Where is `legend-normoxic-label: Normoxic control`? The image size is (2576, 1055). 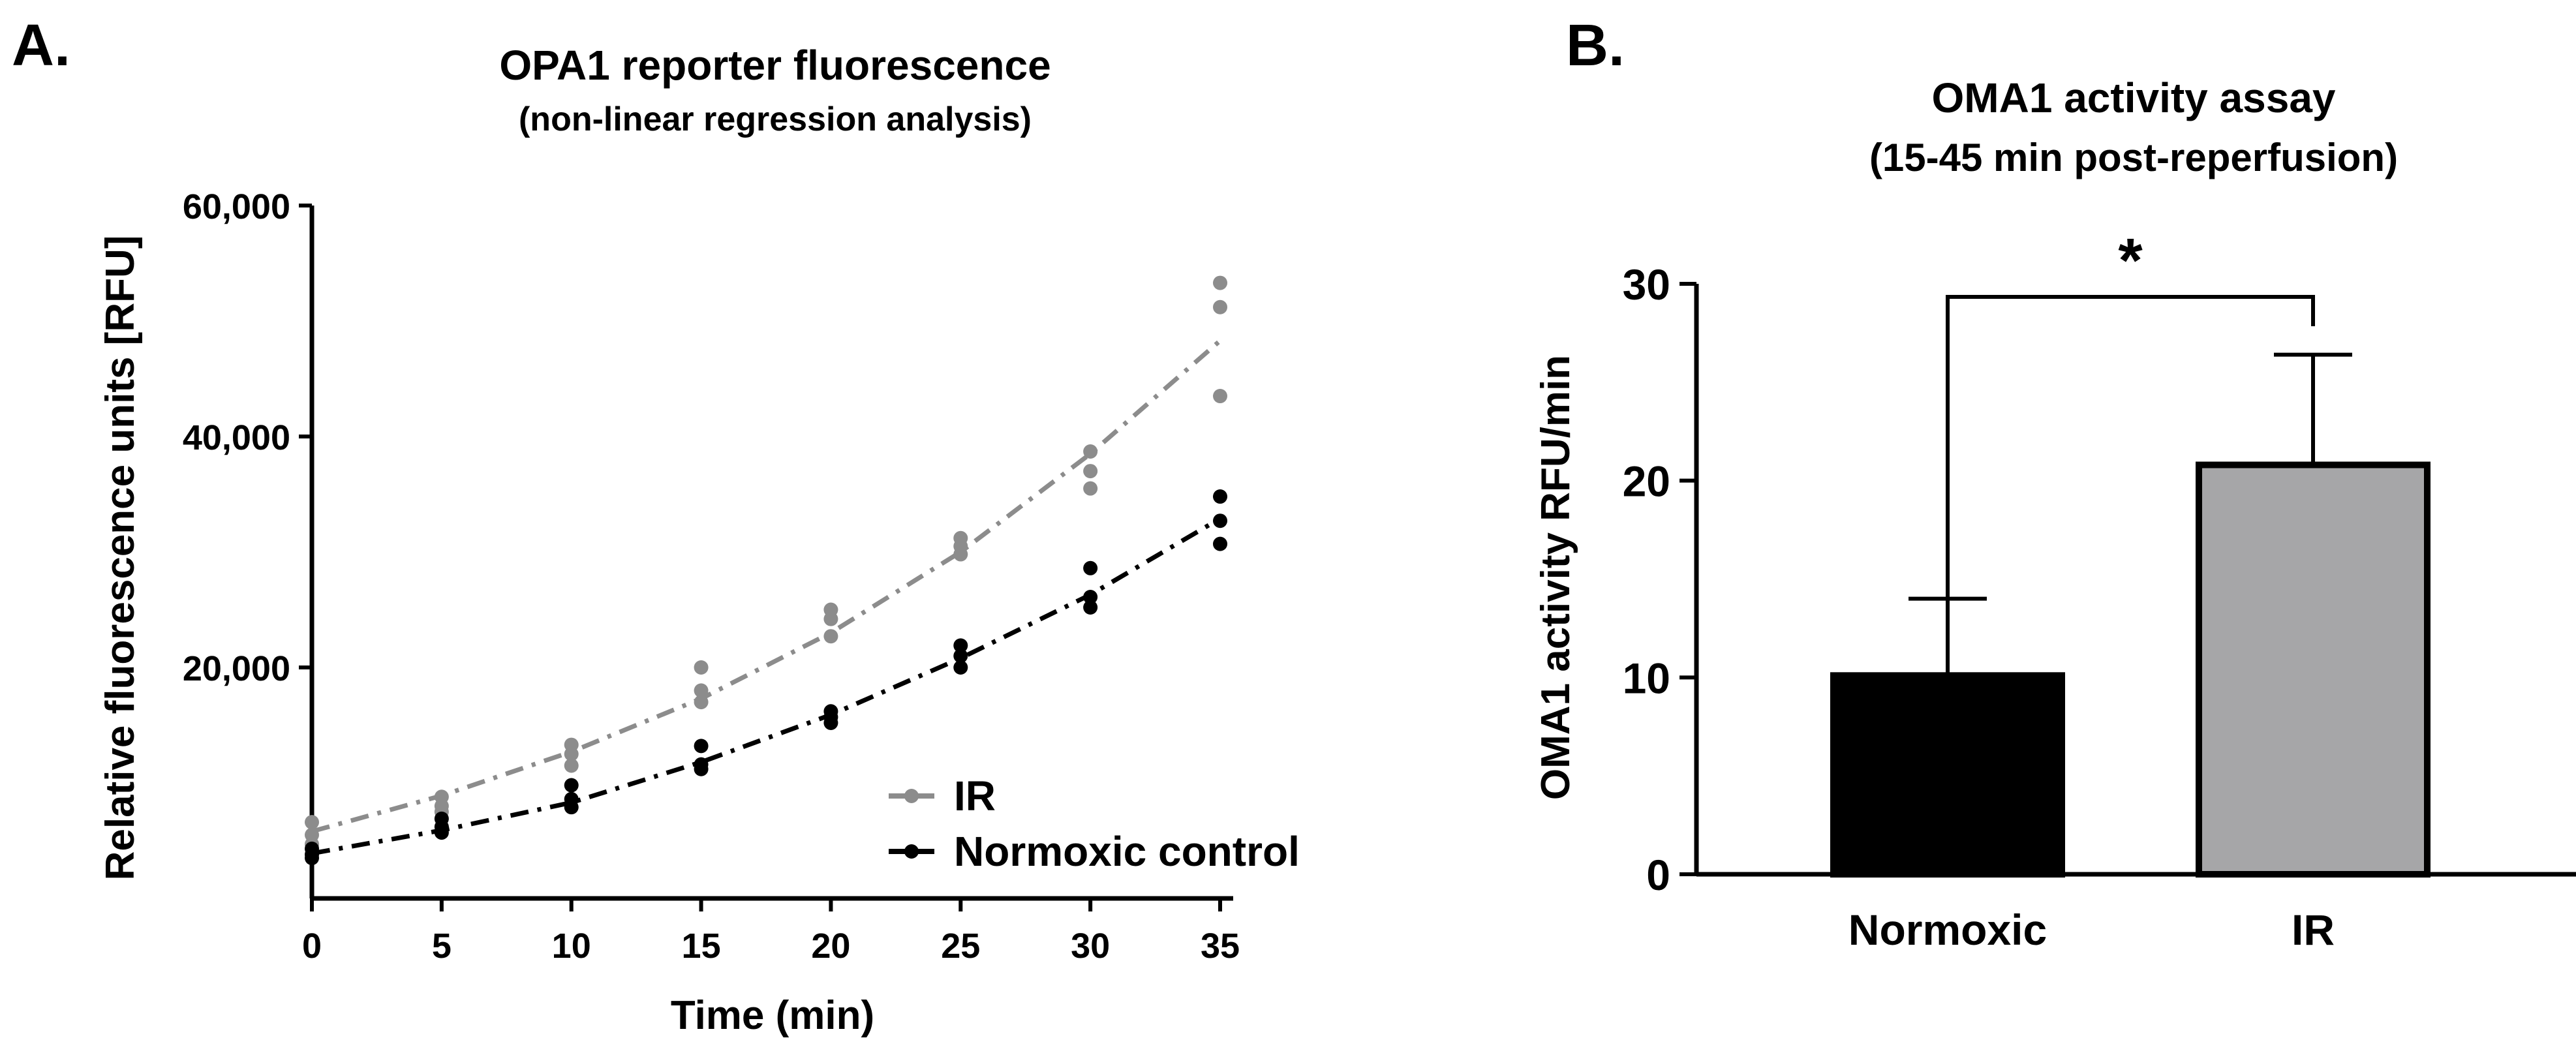
legend-normoxic-label: Normoxic control is located at coordinates (1127, 852).